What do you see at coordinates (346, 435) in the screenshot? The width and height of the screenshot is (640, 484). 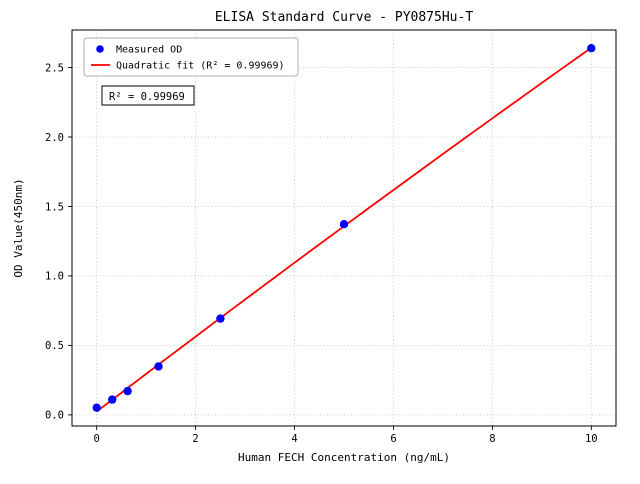 I see `x-axis: 0 2 4 6 8 10` at bounding box center [346, 435].